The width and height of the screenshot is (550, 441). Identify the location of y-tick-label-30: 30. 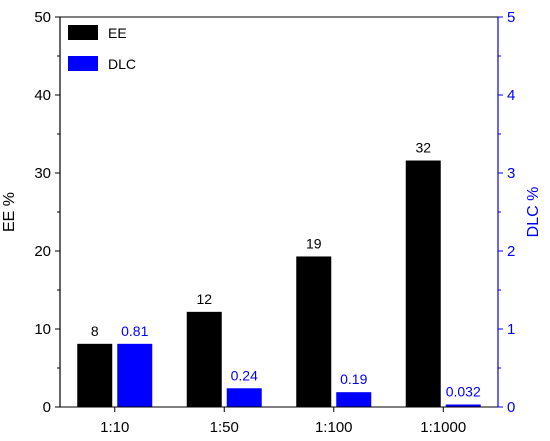
(42, 173).